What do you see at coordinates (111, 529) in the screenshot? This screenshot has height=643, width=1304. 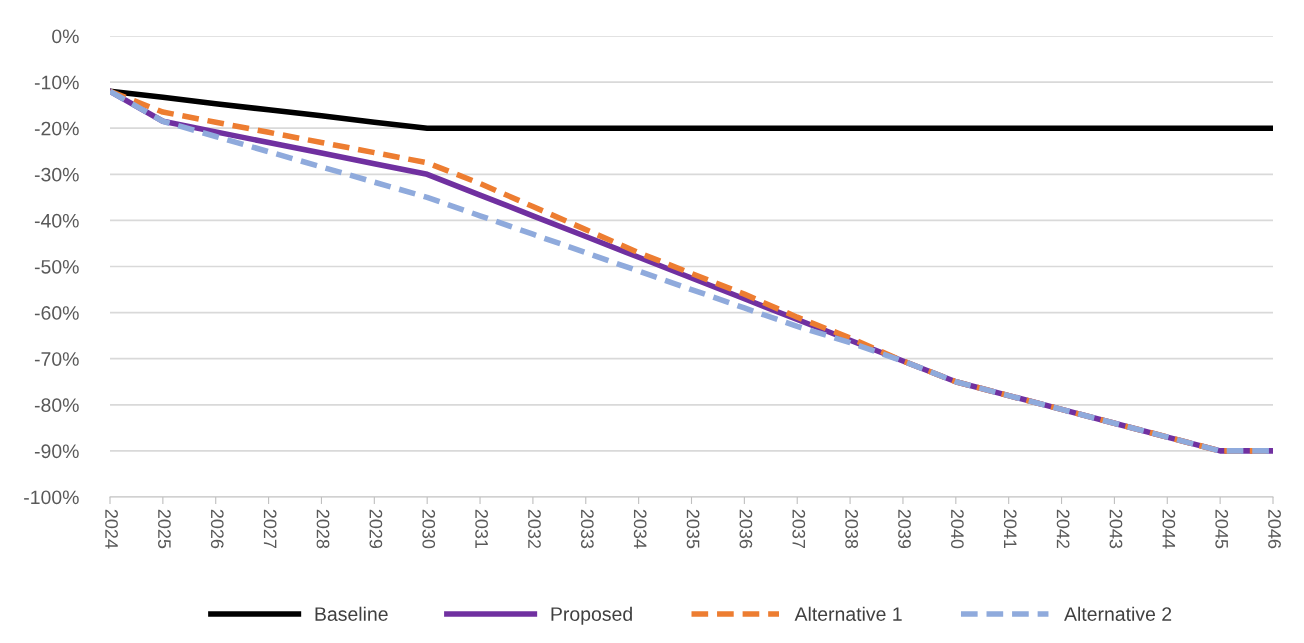 I see `x-tick-label: 2024` at bounding box center [111, 529].